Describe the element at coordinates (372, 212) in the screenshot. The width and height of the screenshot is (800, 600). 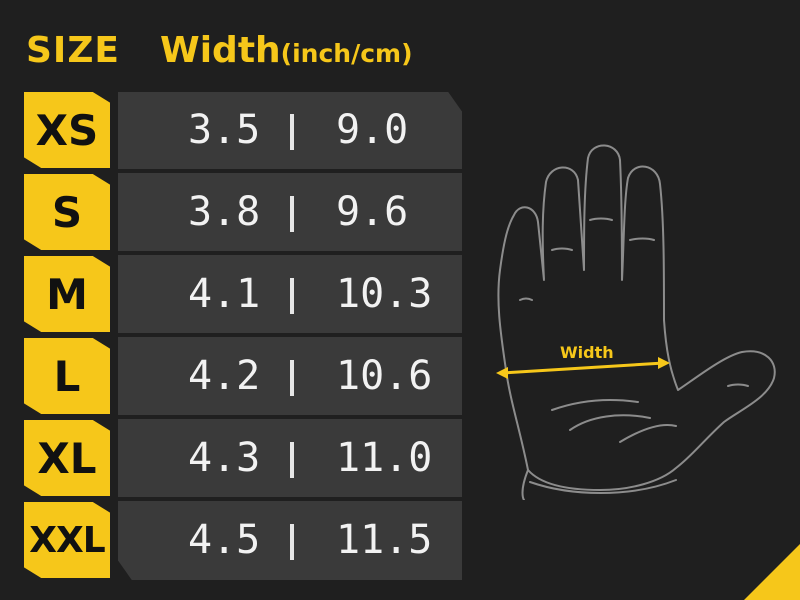
I see `cm-value: 9.6` at that location.